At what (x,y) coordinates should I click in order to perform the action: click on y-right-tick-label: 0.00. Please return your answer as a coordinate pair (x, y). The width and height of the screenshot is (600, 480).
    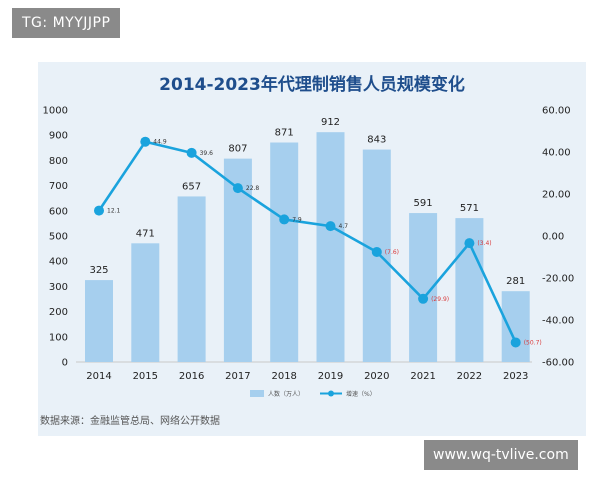
    Looking at the image, I should click on (553, 237).